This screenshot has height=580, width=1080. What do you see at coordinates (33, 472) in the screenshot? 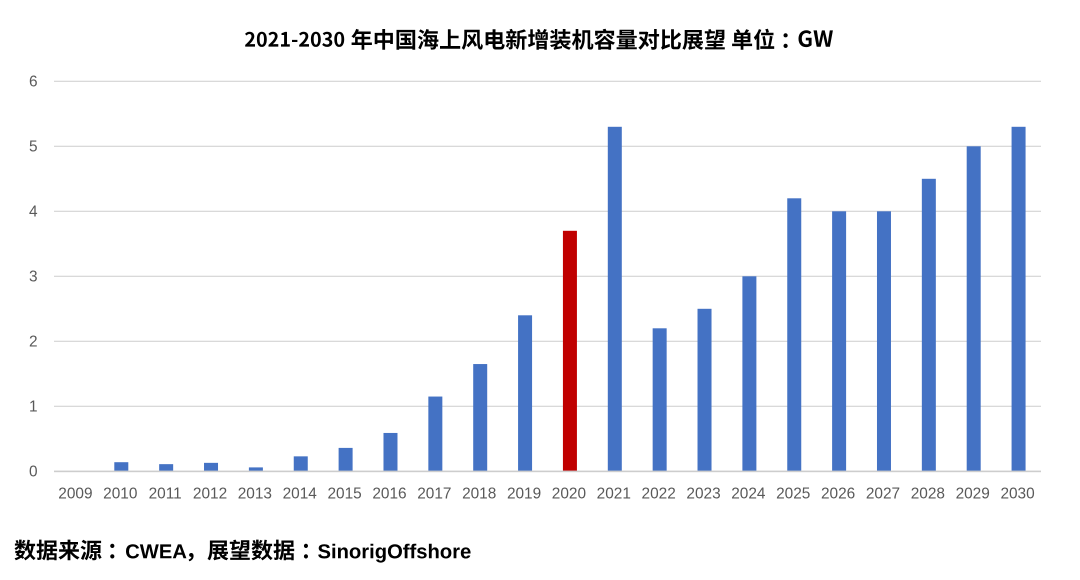
I see `svg-text: 0` at bounding box center [33, 472].